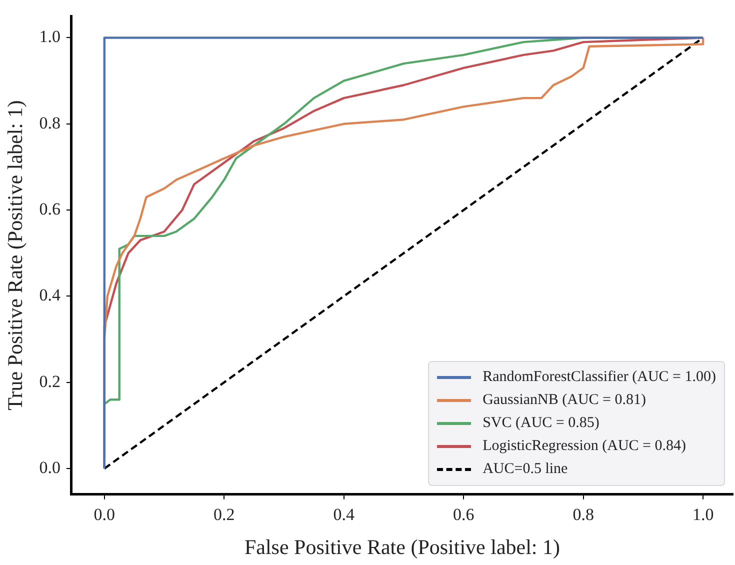  What do you see at coordinates (463, 514) in the screenshot?
I see `x-tick-label: 0.6` at bounding box center [463, 514].